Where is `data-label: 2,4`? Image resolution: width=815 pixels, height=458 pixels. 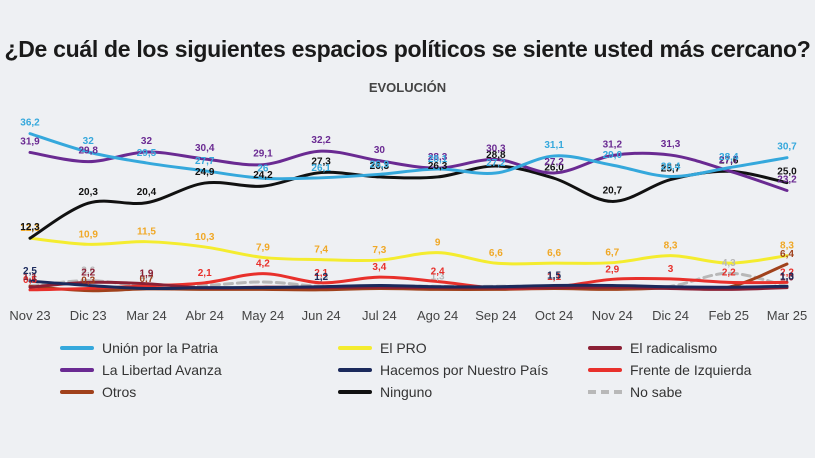 data-label: 2,4 is located at coordinates (438, 272).